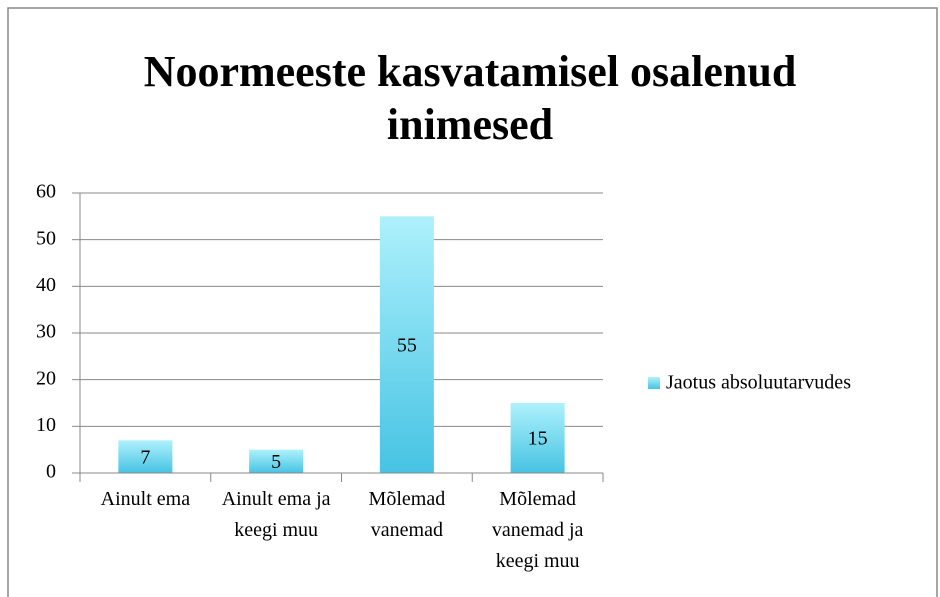 The width and height of the screenshot is (940, 597). I want to click on x-tick-label: Ainult ema ja keegi muu, so click(276, 514).